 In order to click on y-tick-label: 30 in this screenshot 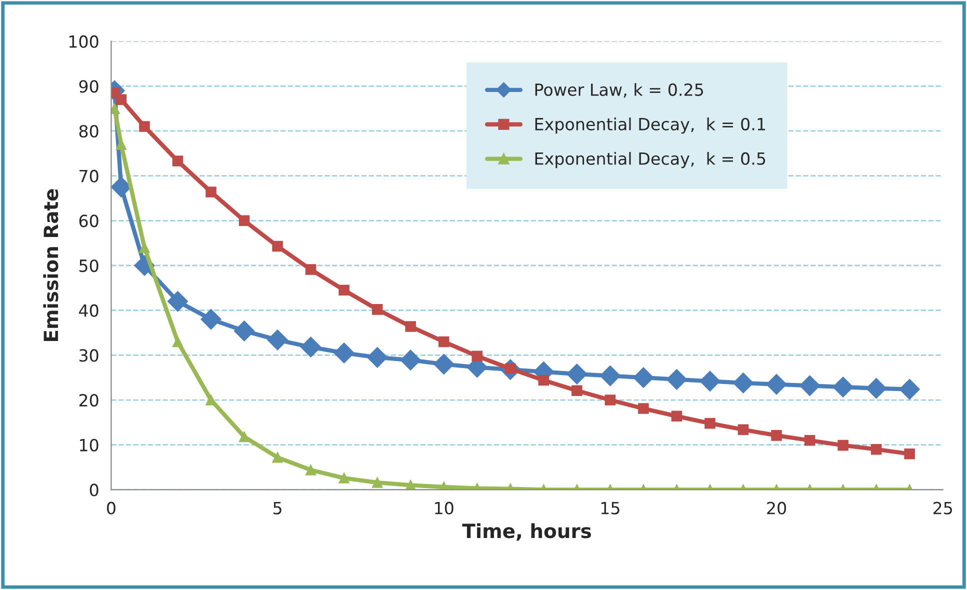, I will do `click(88, 355)`.